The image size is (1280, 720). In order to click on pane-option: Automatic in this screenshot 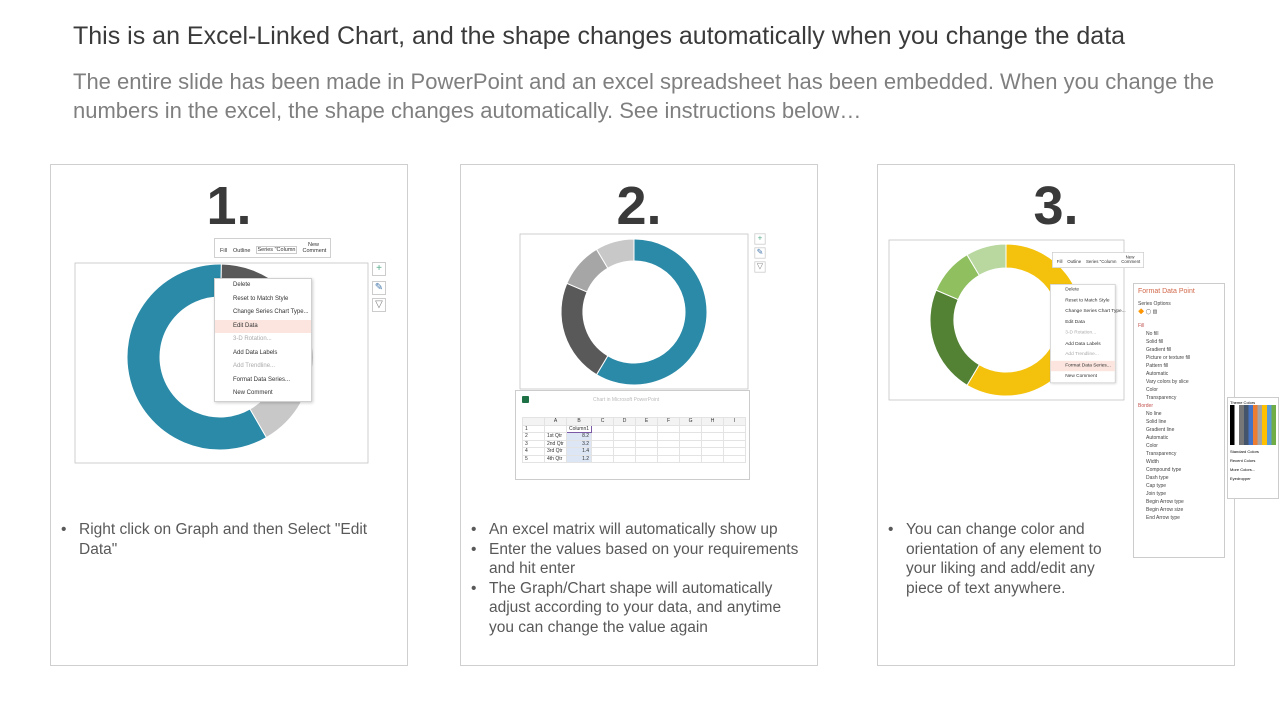, I will do `click(1157, 374)`.